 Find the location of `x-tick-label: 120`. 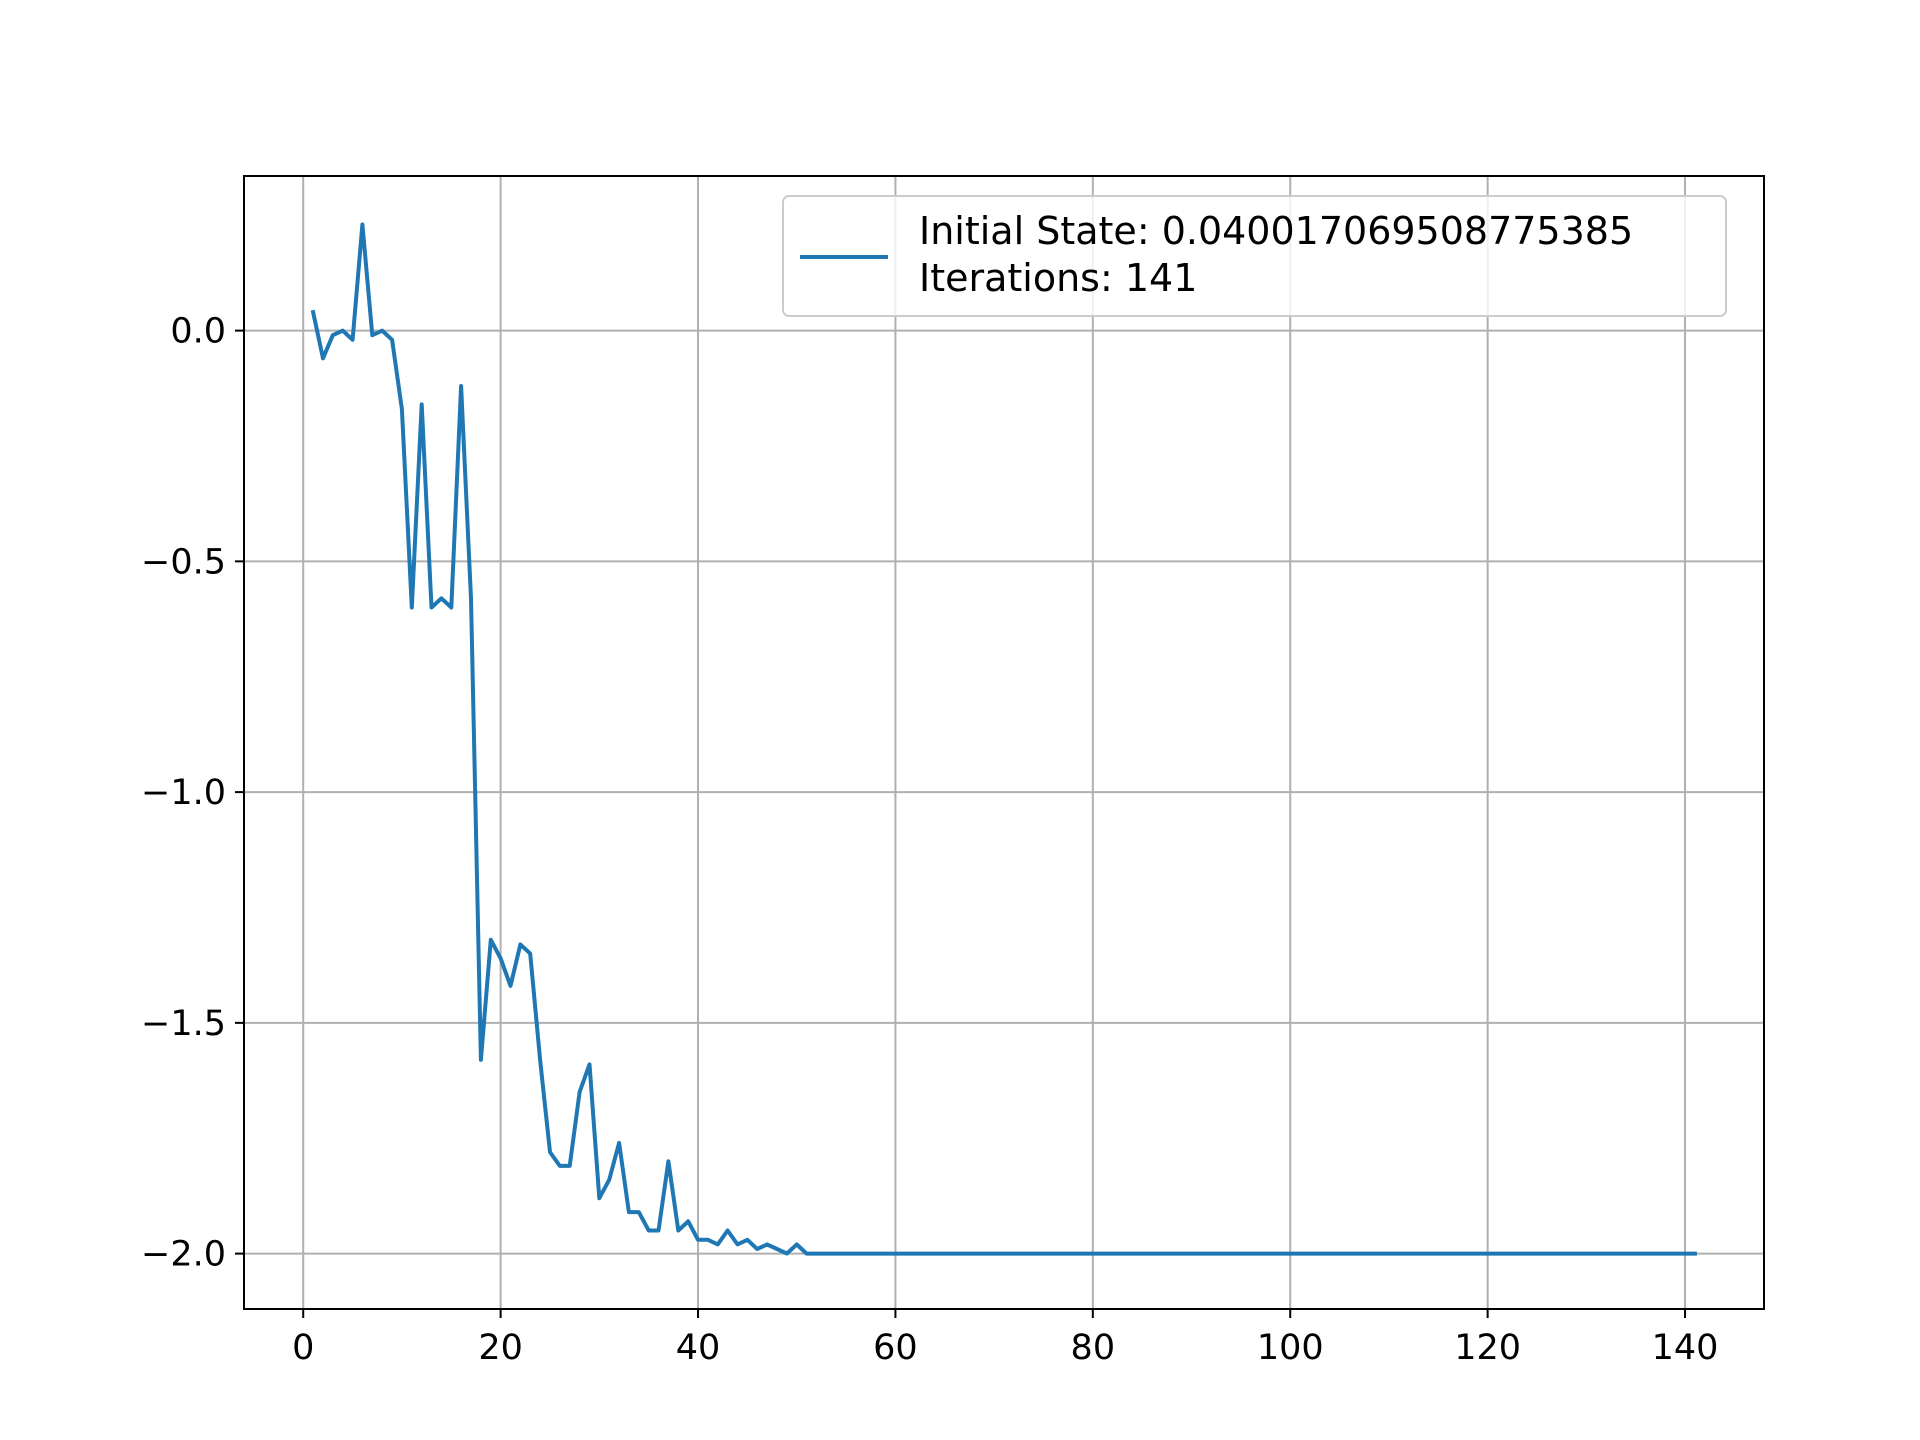

x-tick-label: 120 is located at coordinates (1487, 1348).